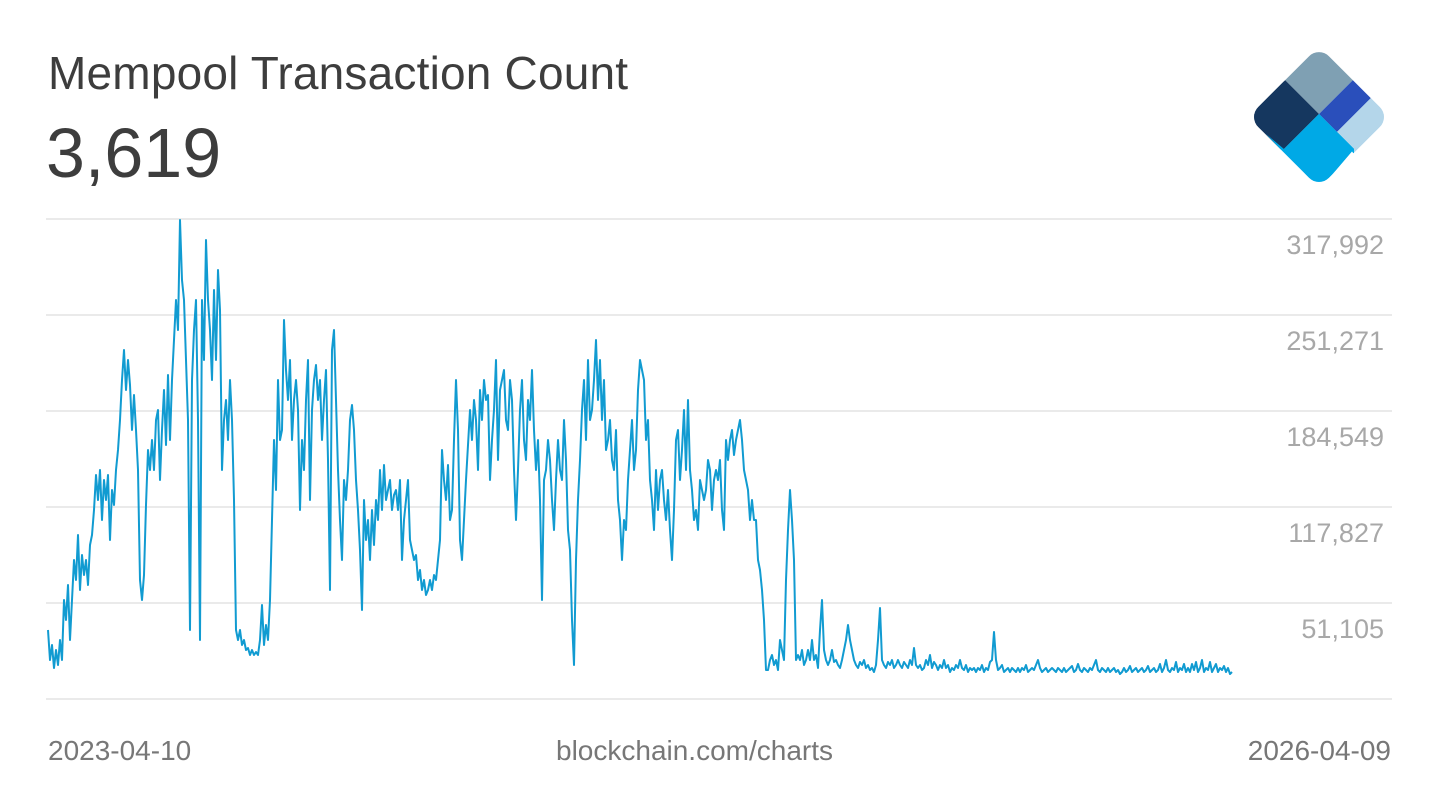  Describe the element at coordinates (134, 153) in the screenshot. I see `current-value: 3,619` at that location.